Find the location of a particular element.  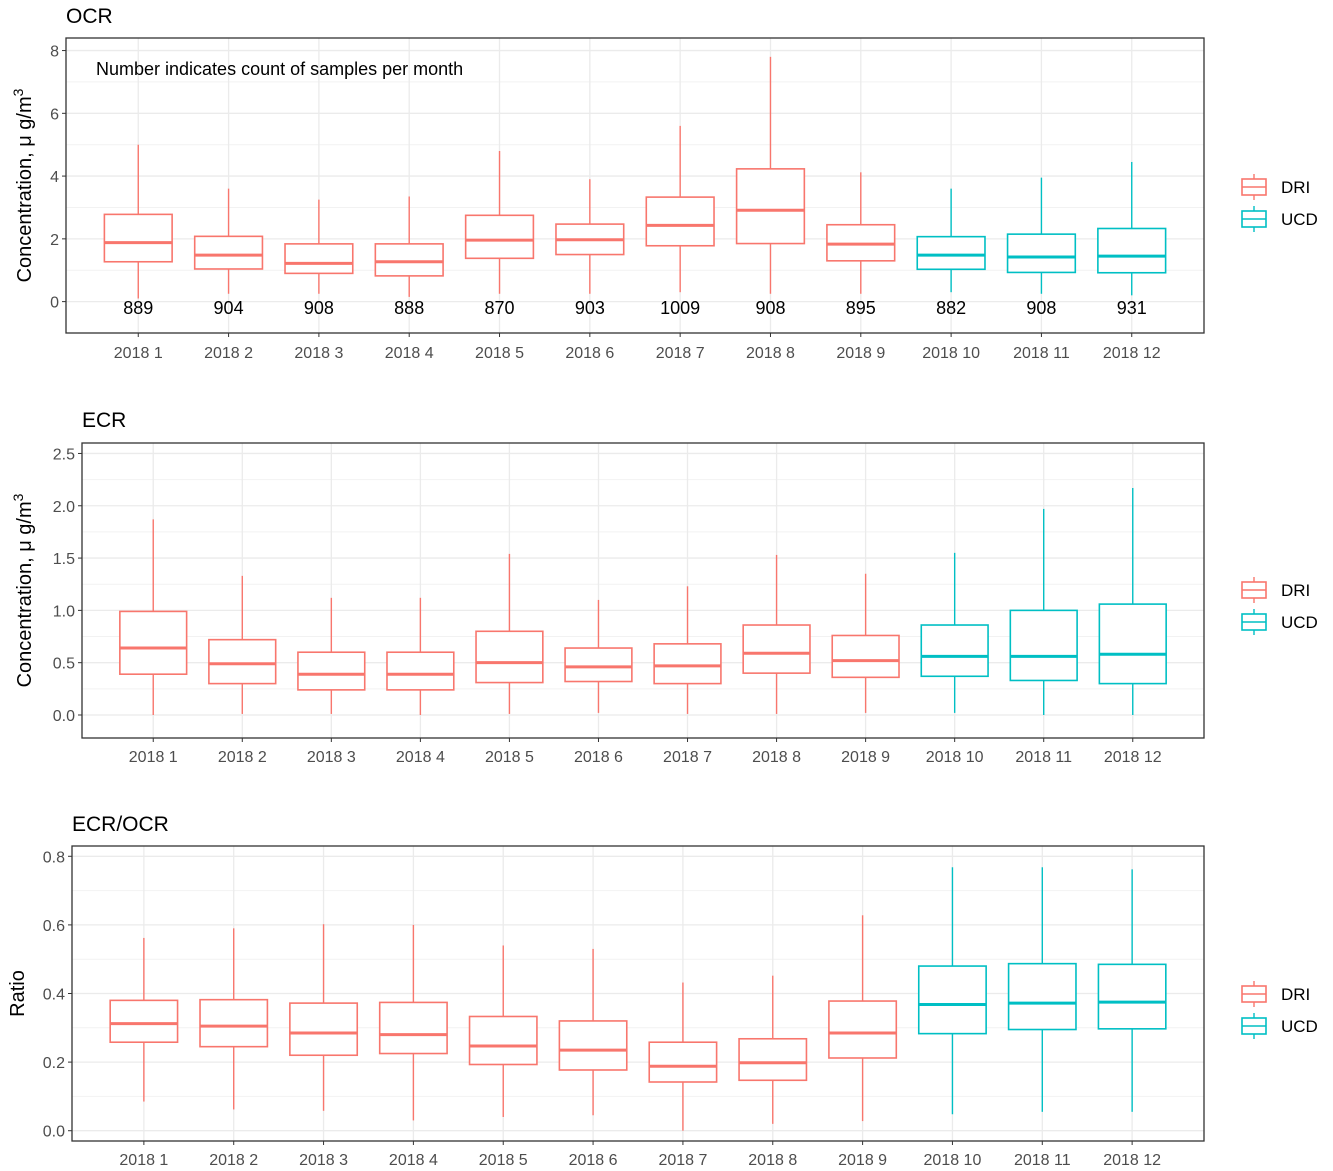

y-tick-label: 1.0 is located at coordinates (64, 611).